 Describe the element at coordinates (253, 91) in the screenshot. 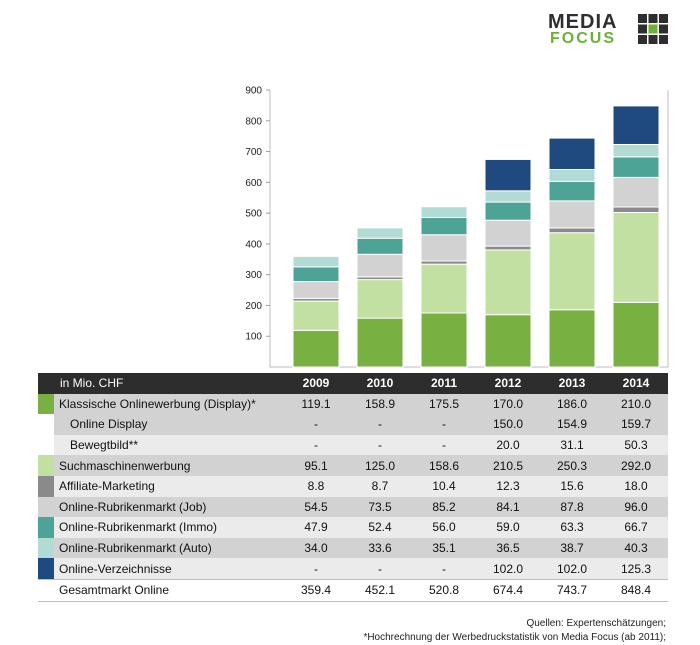

I see `y-tick-label: 900` at that location.